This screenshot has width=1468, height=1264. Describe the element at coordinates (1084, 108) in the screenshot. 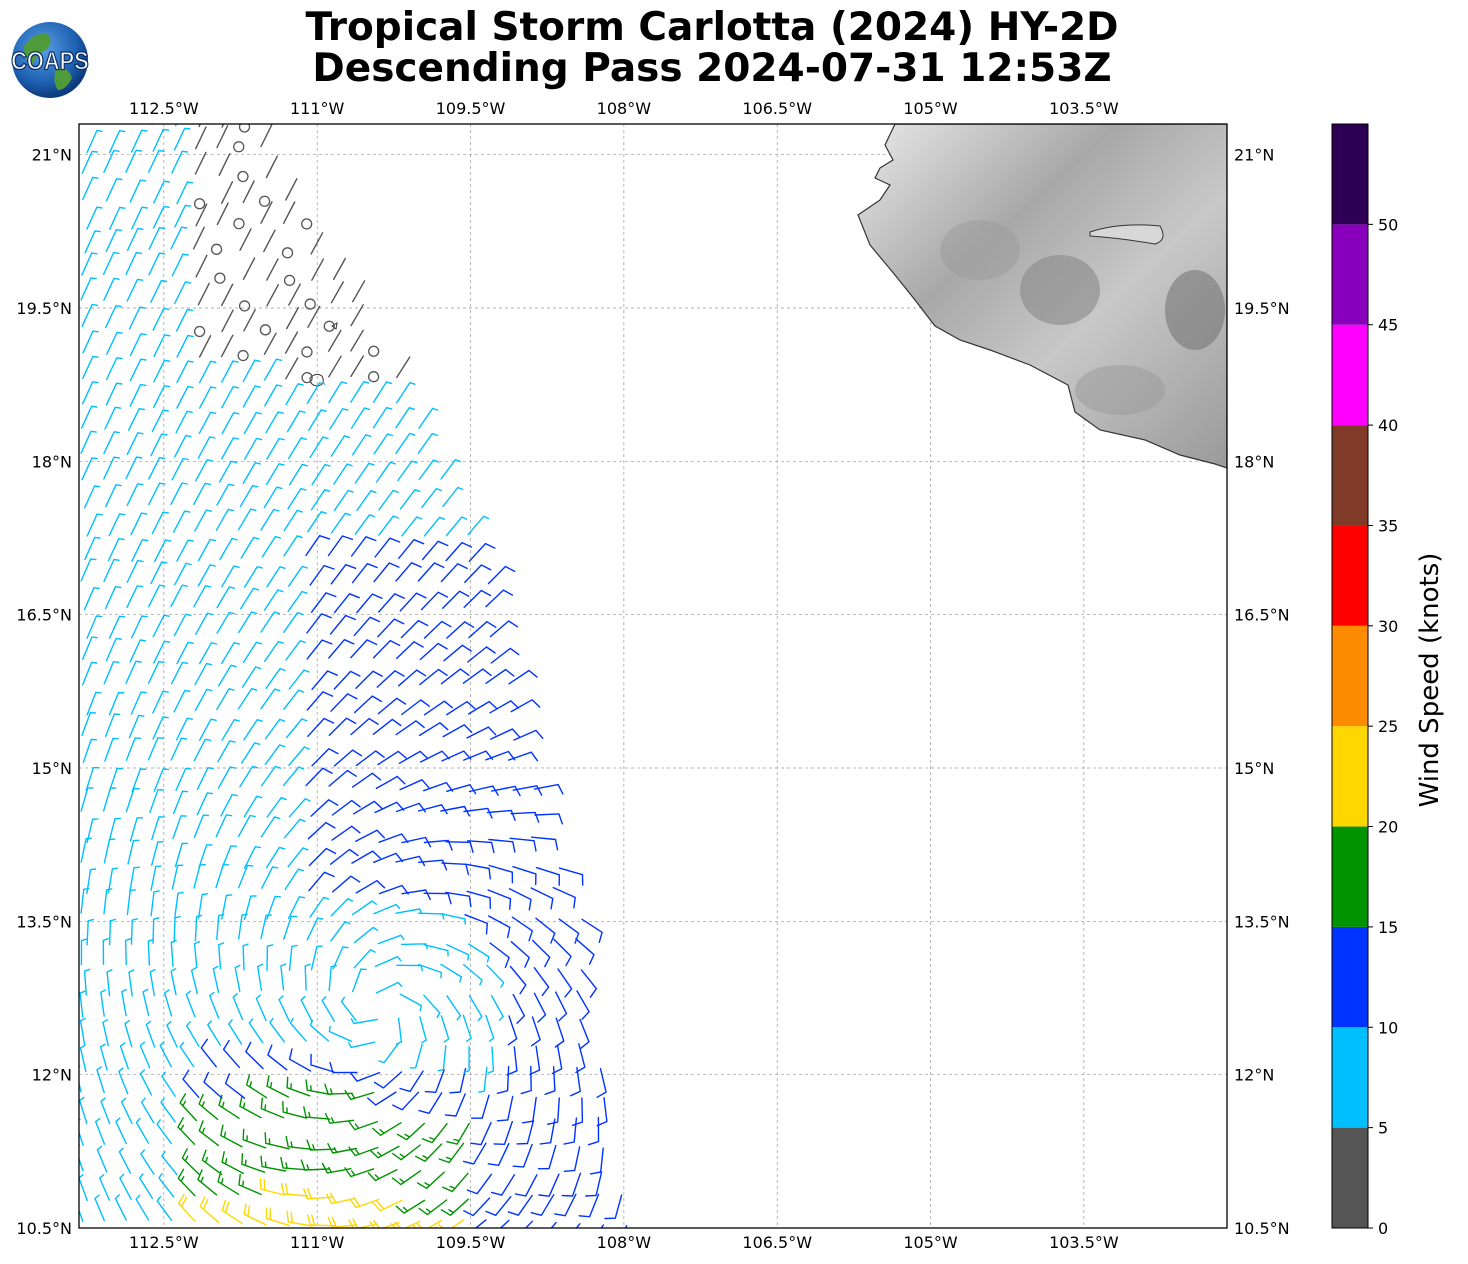

I see `lon-tick-label-top: 103.5°W` at that location.